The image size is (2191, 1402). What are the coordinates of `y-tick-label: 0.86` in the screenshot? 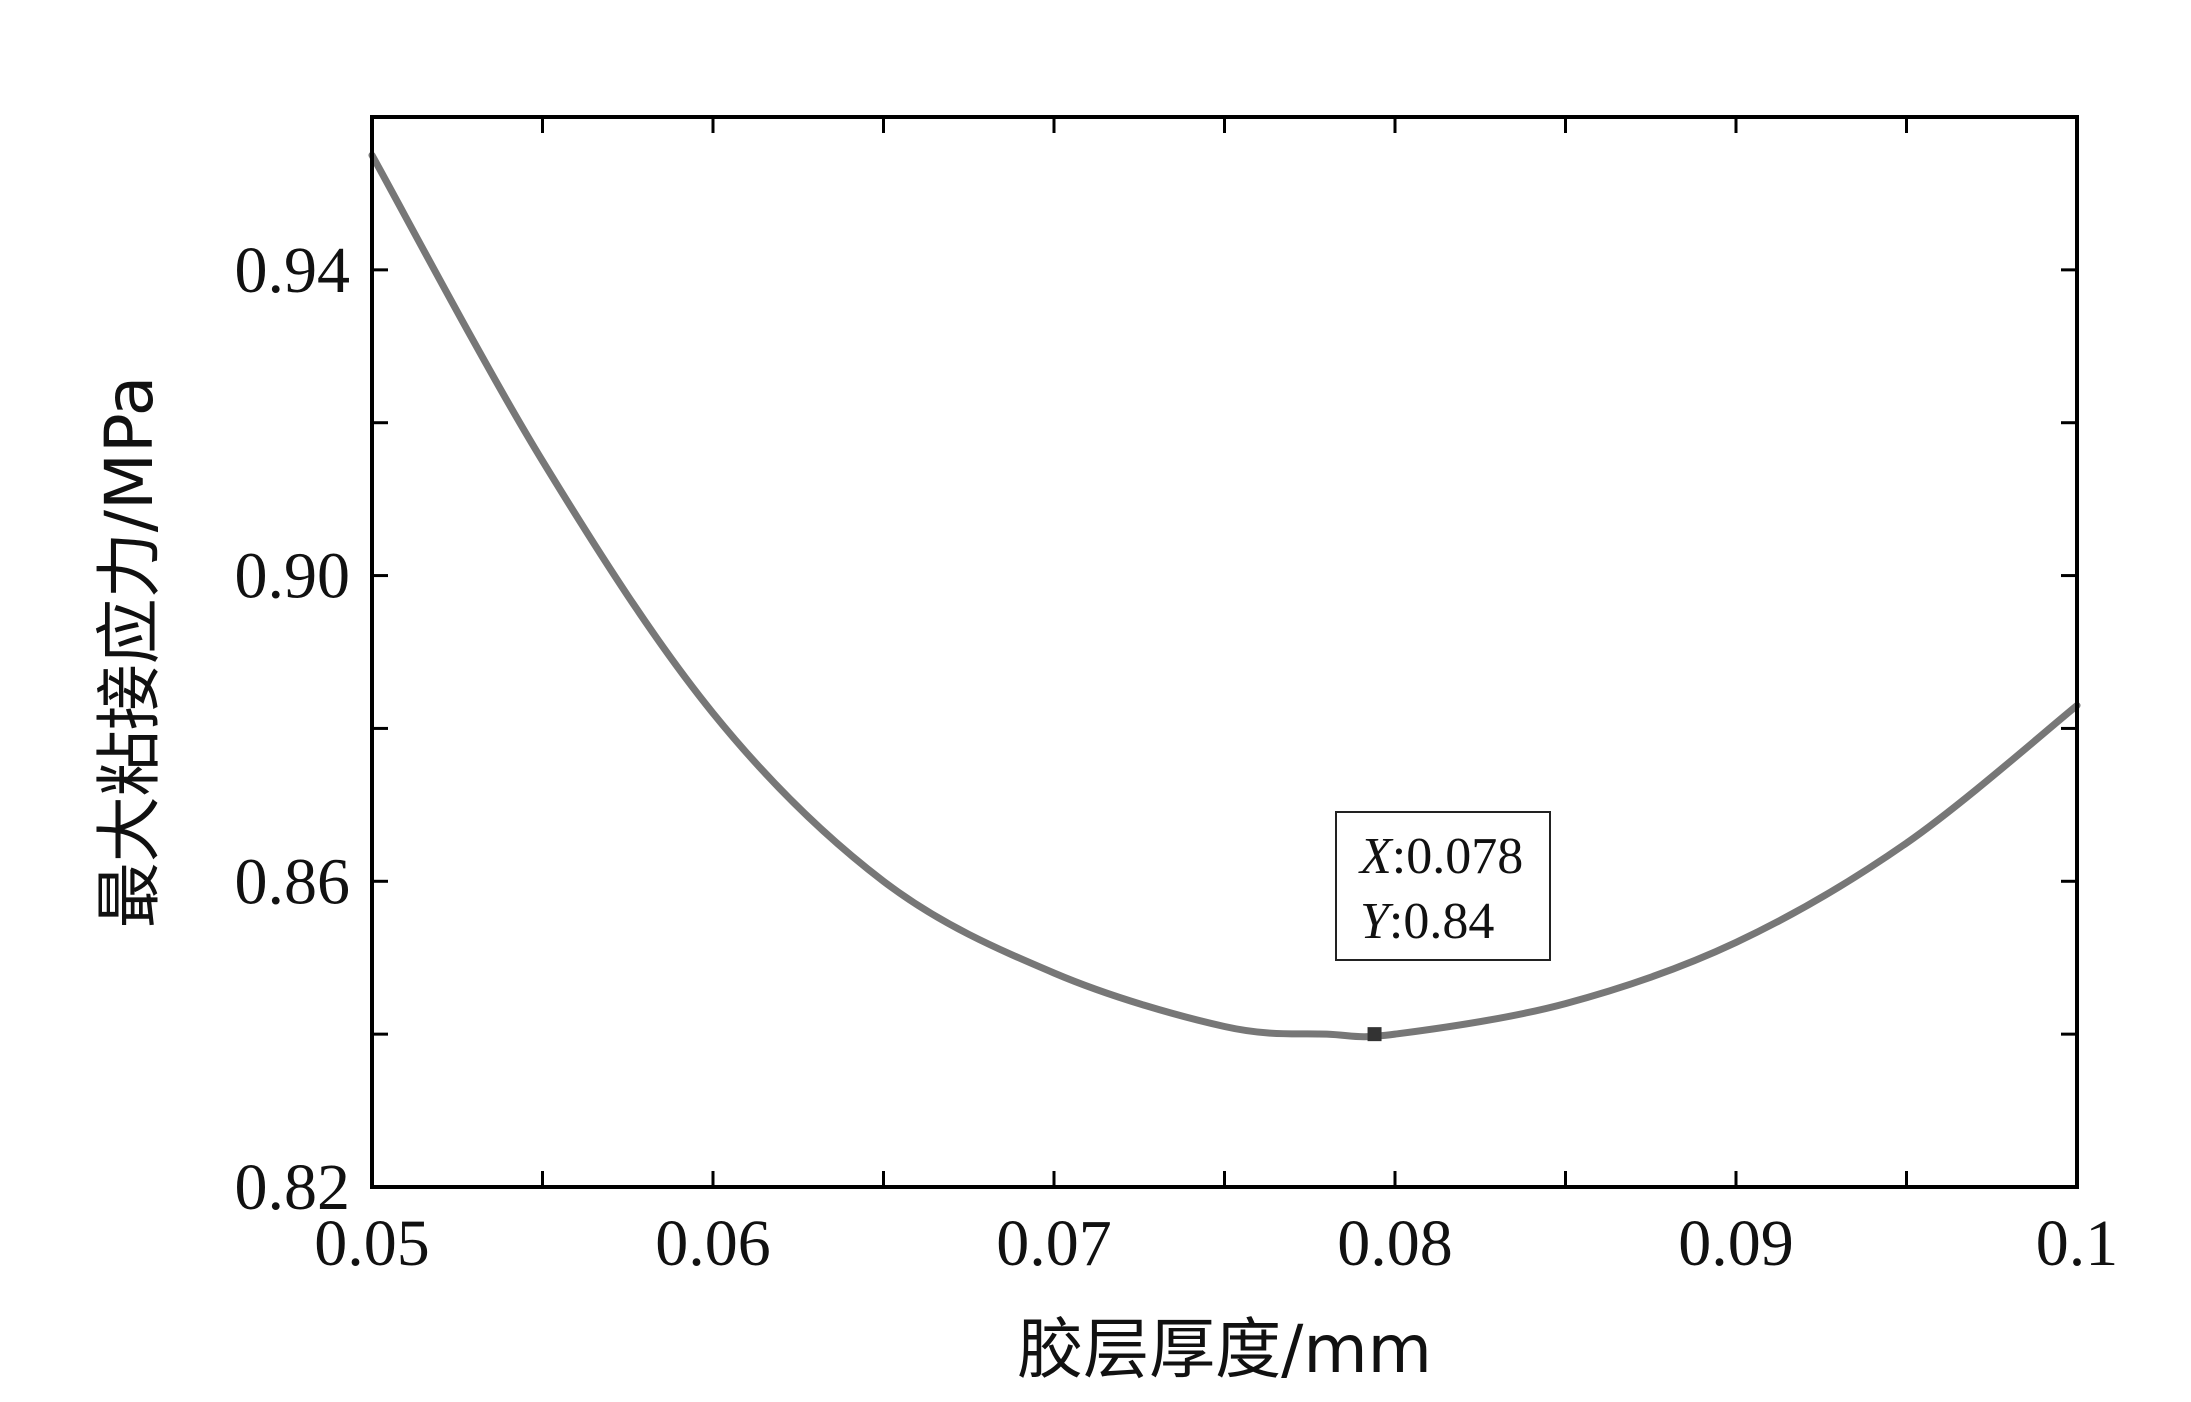 It's located at (293, 881).